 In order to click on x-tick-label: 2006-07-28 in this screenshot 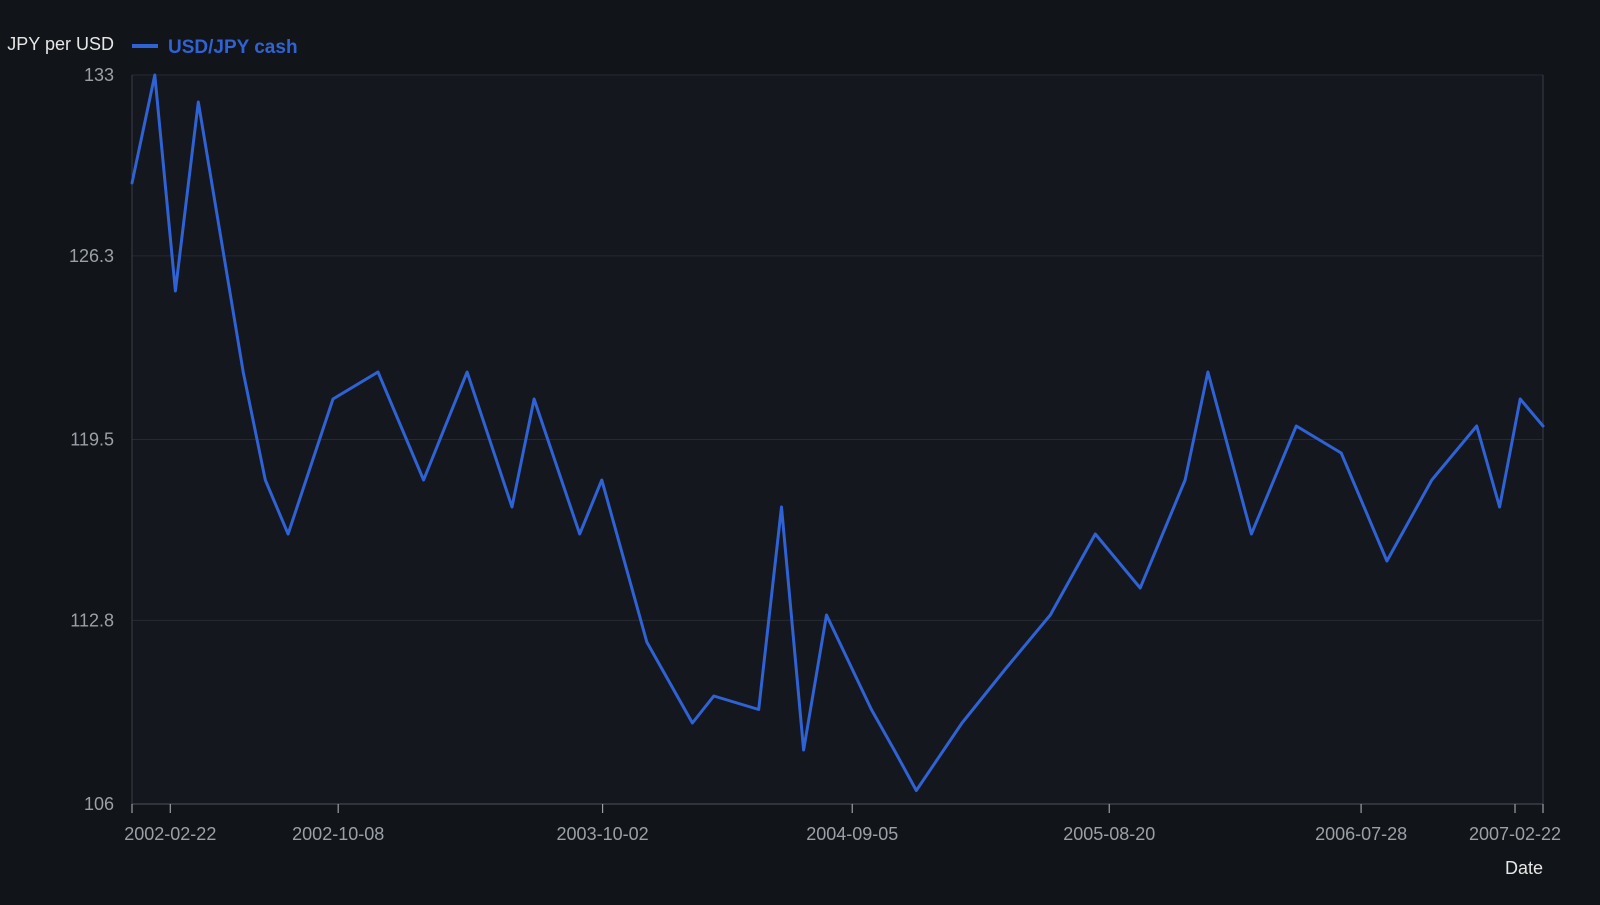, I will do `click(1361, 834)`.